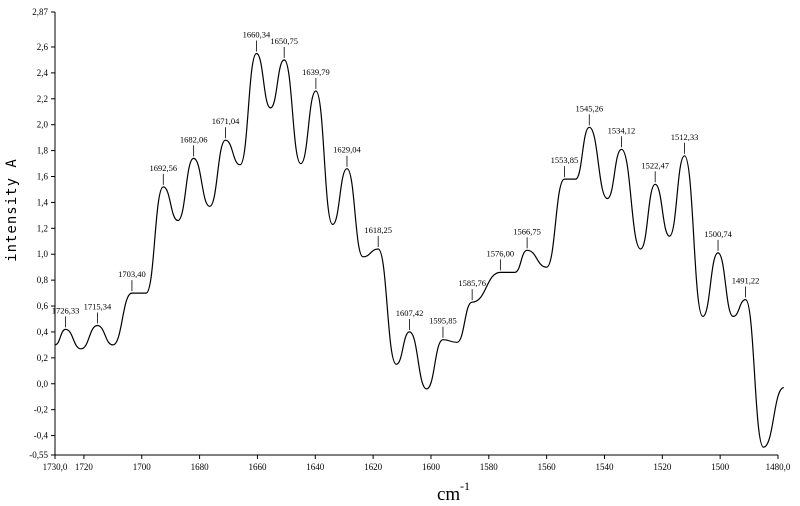 The height and width of the screenshot is (506, 800). What do you see at coordinates (163, 168) in the screenshot?
I see `peak-label: 1692,56` at bounding box center [163, 168].